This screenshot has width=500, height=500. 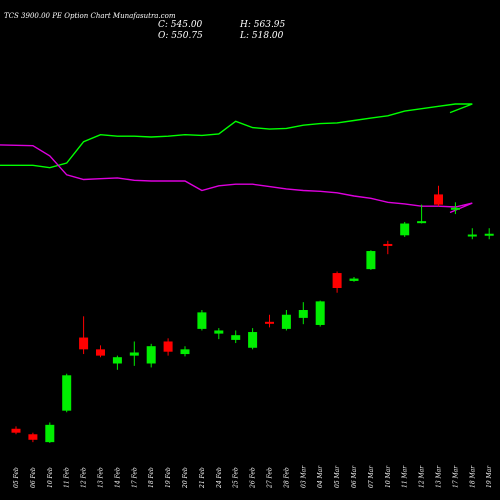 I want to click on high-readout: H: 563.95, so click(x=262, y=25).